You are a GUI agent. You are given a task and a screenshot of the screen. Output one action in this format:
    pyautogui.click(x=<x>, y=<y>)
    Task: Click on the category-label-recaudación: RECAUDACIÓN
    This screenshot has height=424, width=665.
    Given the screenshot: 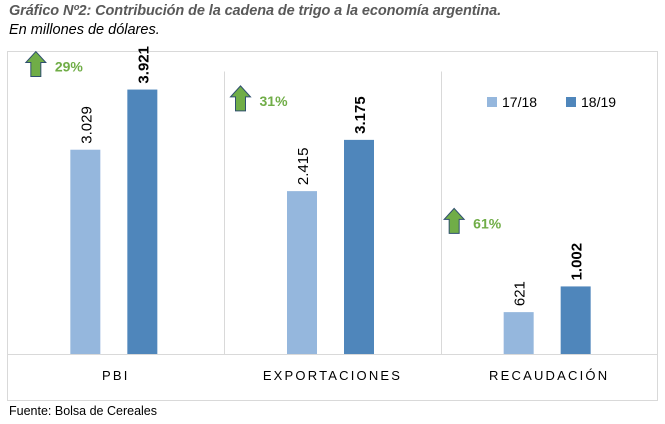 What is the action you would take?
    pyautogui.click(x=549, y=375)
    